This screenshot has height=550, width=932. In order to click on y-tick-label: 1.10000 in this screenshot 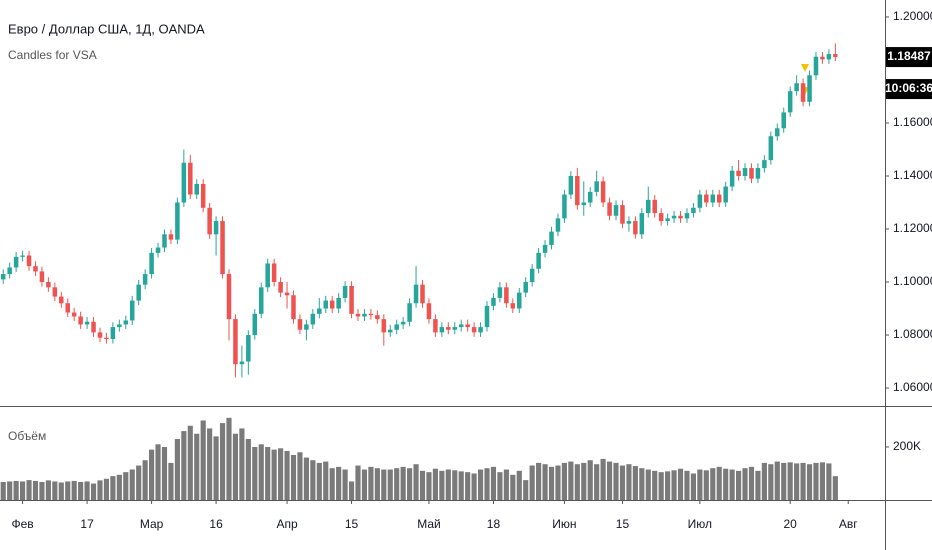, I will do `click(912, 281)`.